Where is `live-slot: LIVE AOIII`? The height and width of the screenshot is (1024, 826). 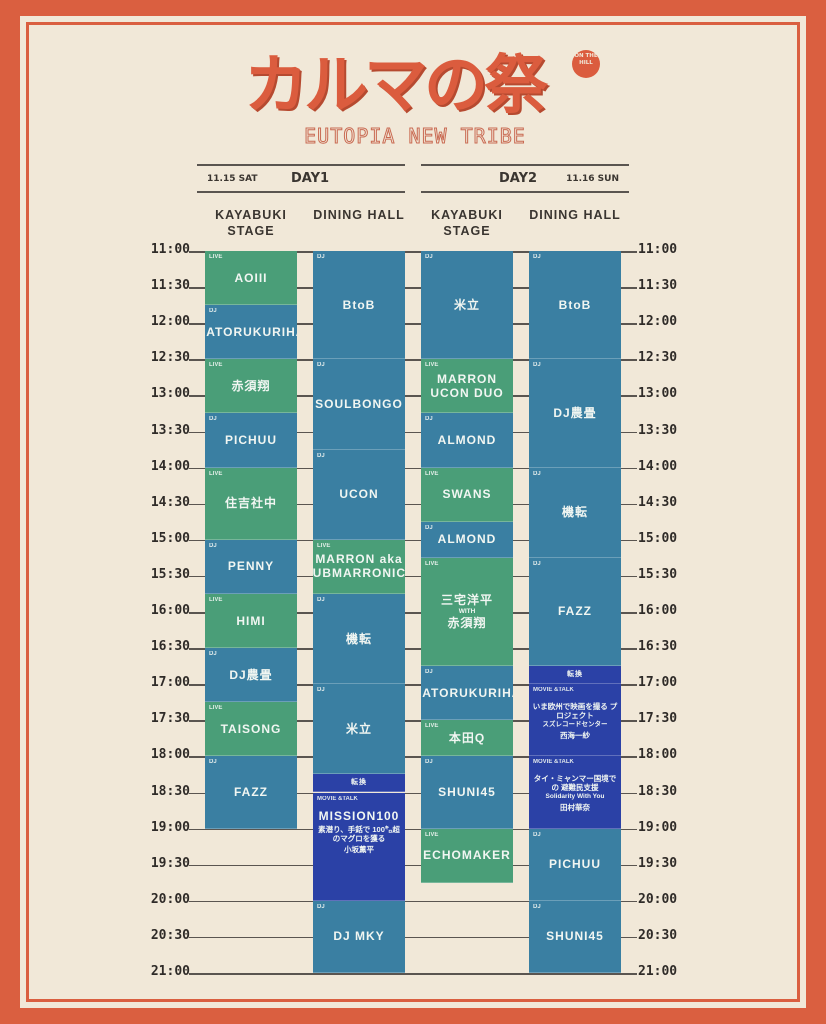 live-slot: LIVE AOIII is located at coordinates (251, 278).